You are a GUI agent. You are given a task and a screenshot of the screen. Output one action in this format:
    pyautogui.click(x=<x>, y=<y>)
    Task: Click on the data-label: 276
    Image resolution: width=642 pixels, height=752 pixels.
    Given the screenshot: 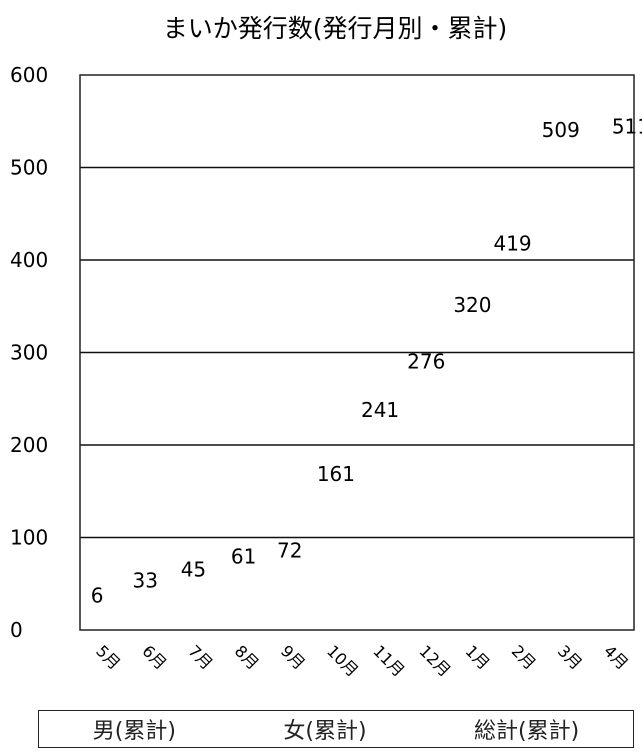 What is the action you would take?
    pyautogui.click(x=426, y=362)
    